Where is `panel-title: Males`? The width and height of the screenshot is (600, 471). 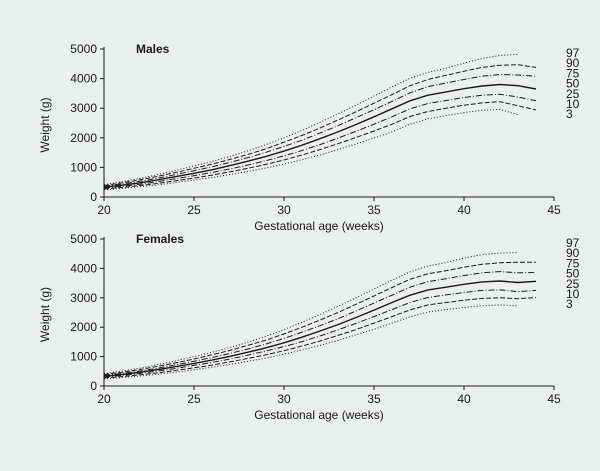
panel-title: Males is located at coordinates (153, 49).